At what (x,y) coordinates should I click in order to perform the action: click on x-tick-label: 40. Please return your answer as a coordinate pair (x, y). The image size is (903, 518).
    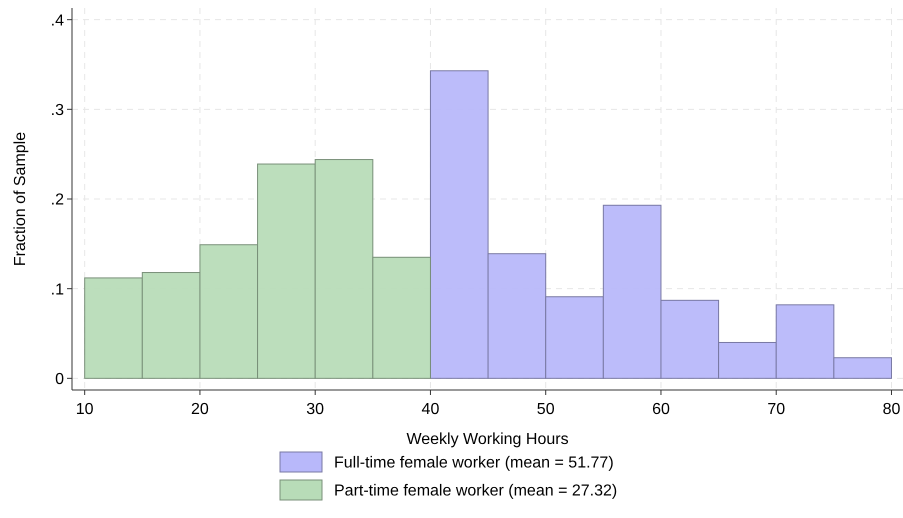
    Looking at the image, I should click on (431, 409).